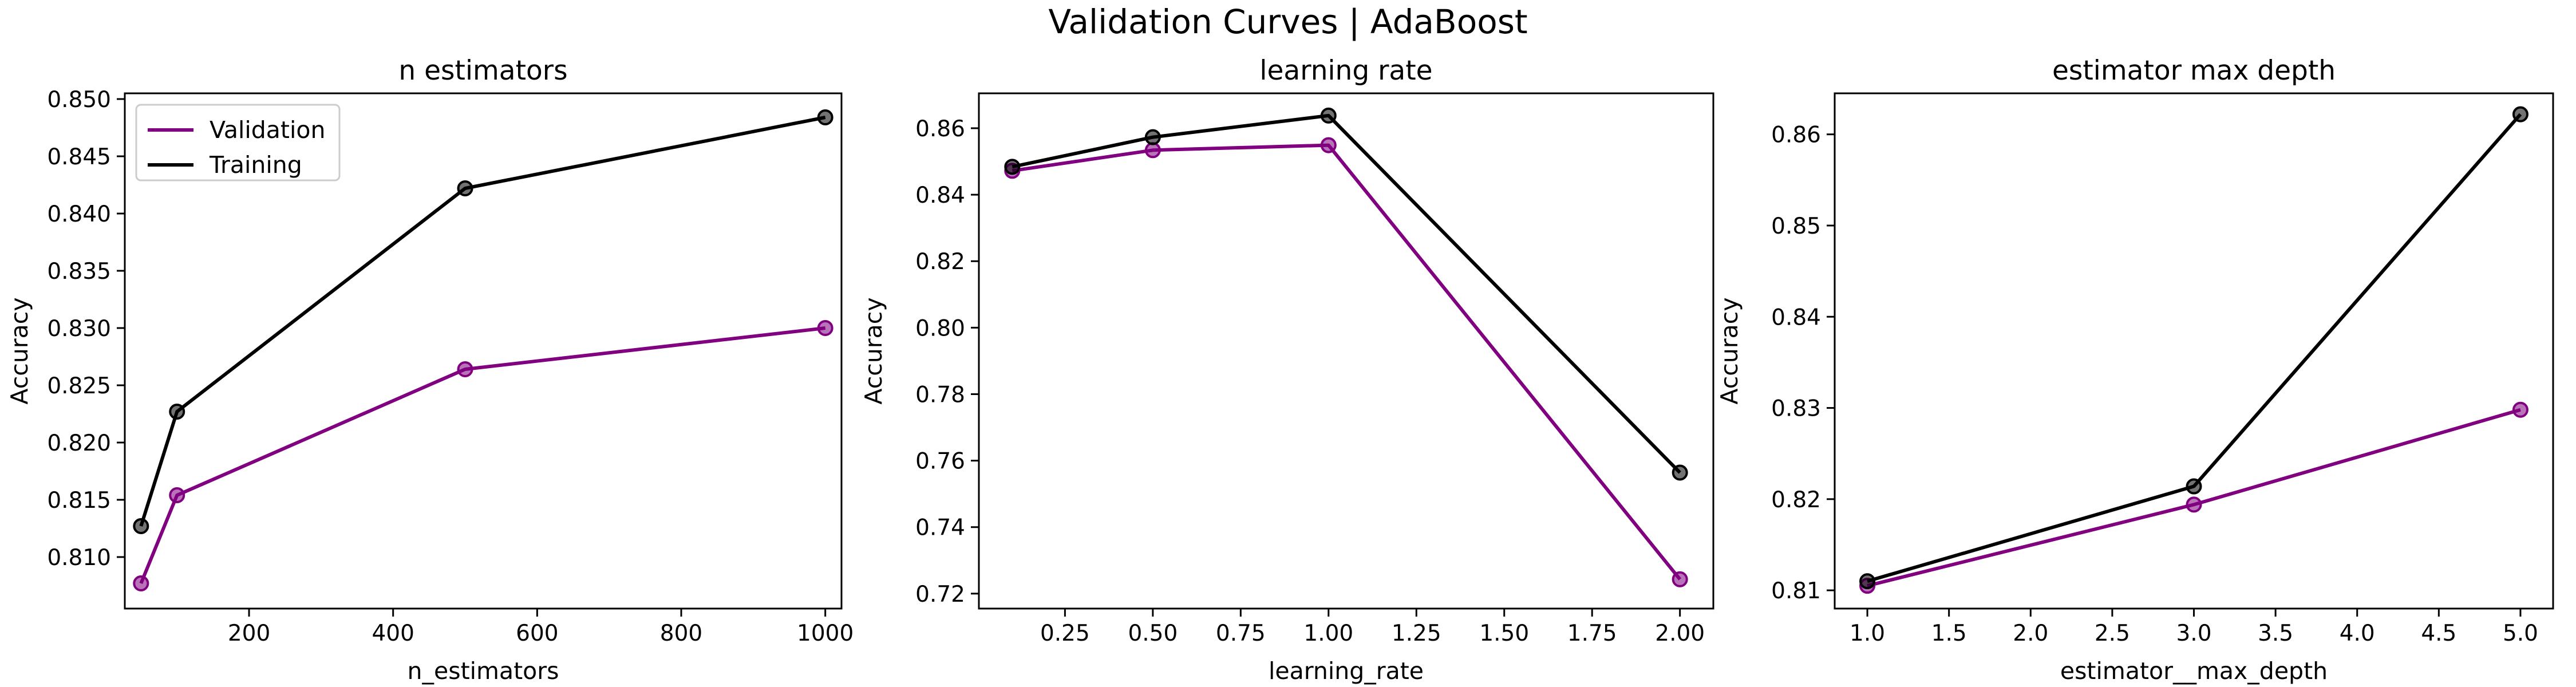 This screenshot has height=687, width=2576. I want to click on y-tick-label: 0.810, so click(79, 558).